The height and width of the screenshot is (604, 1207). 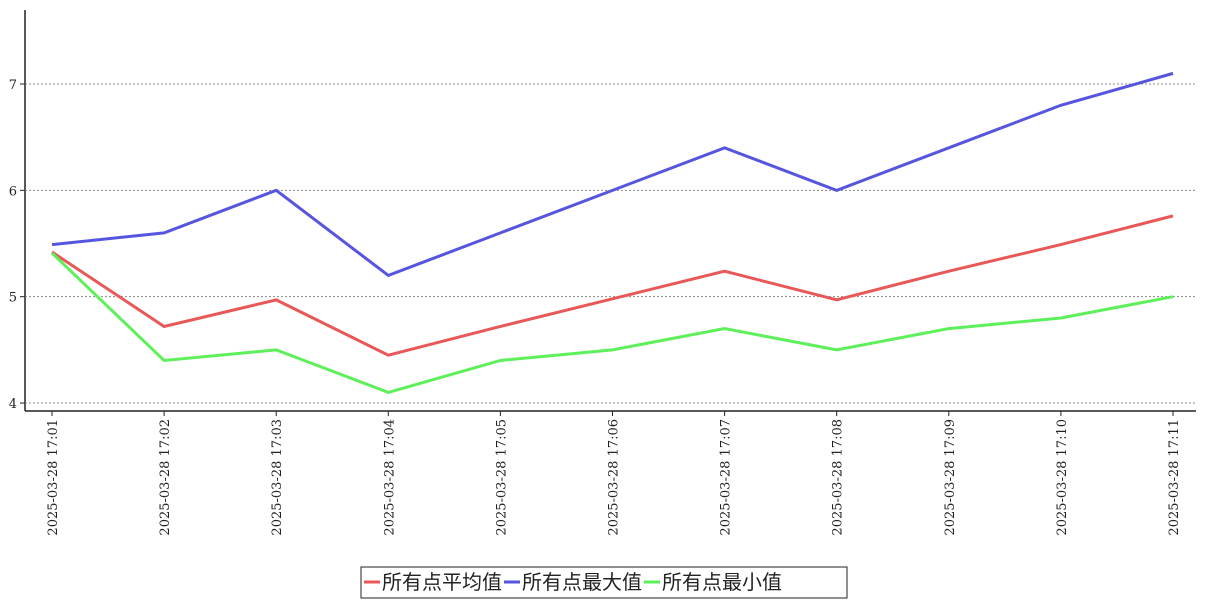 What do you see at coordinates (722, 582) in the screenshot?
I see `legend-label: 所有点最小值` at bounding box center [722, 582].